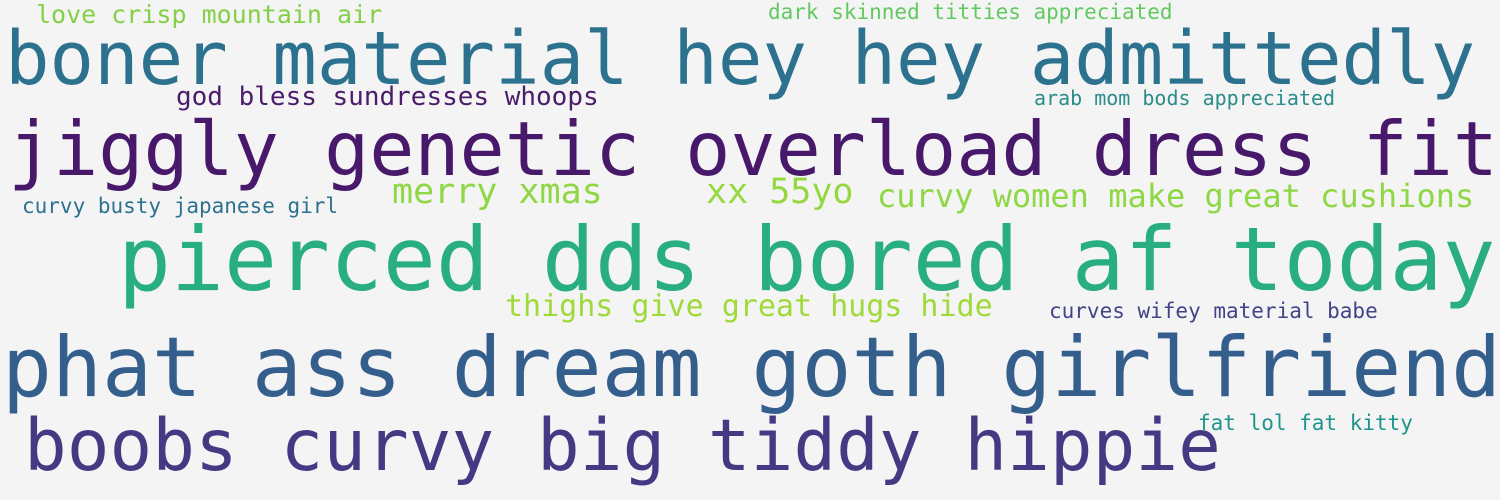 The width and height of the screenshot is (1500, 500). I want to click on word-phrase: arab mom bods appreciated, so click(1185, 98).